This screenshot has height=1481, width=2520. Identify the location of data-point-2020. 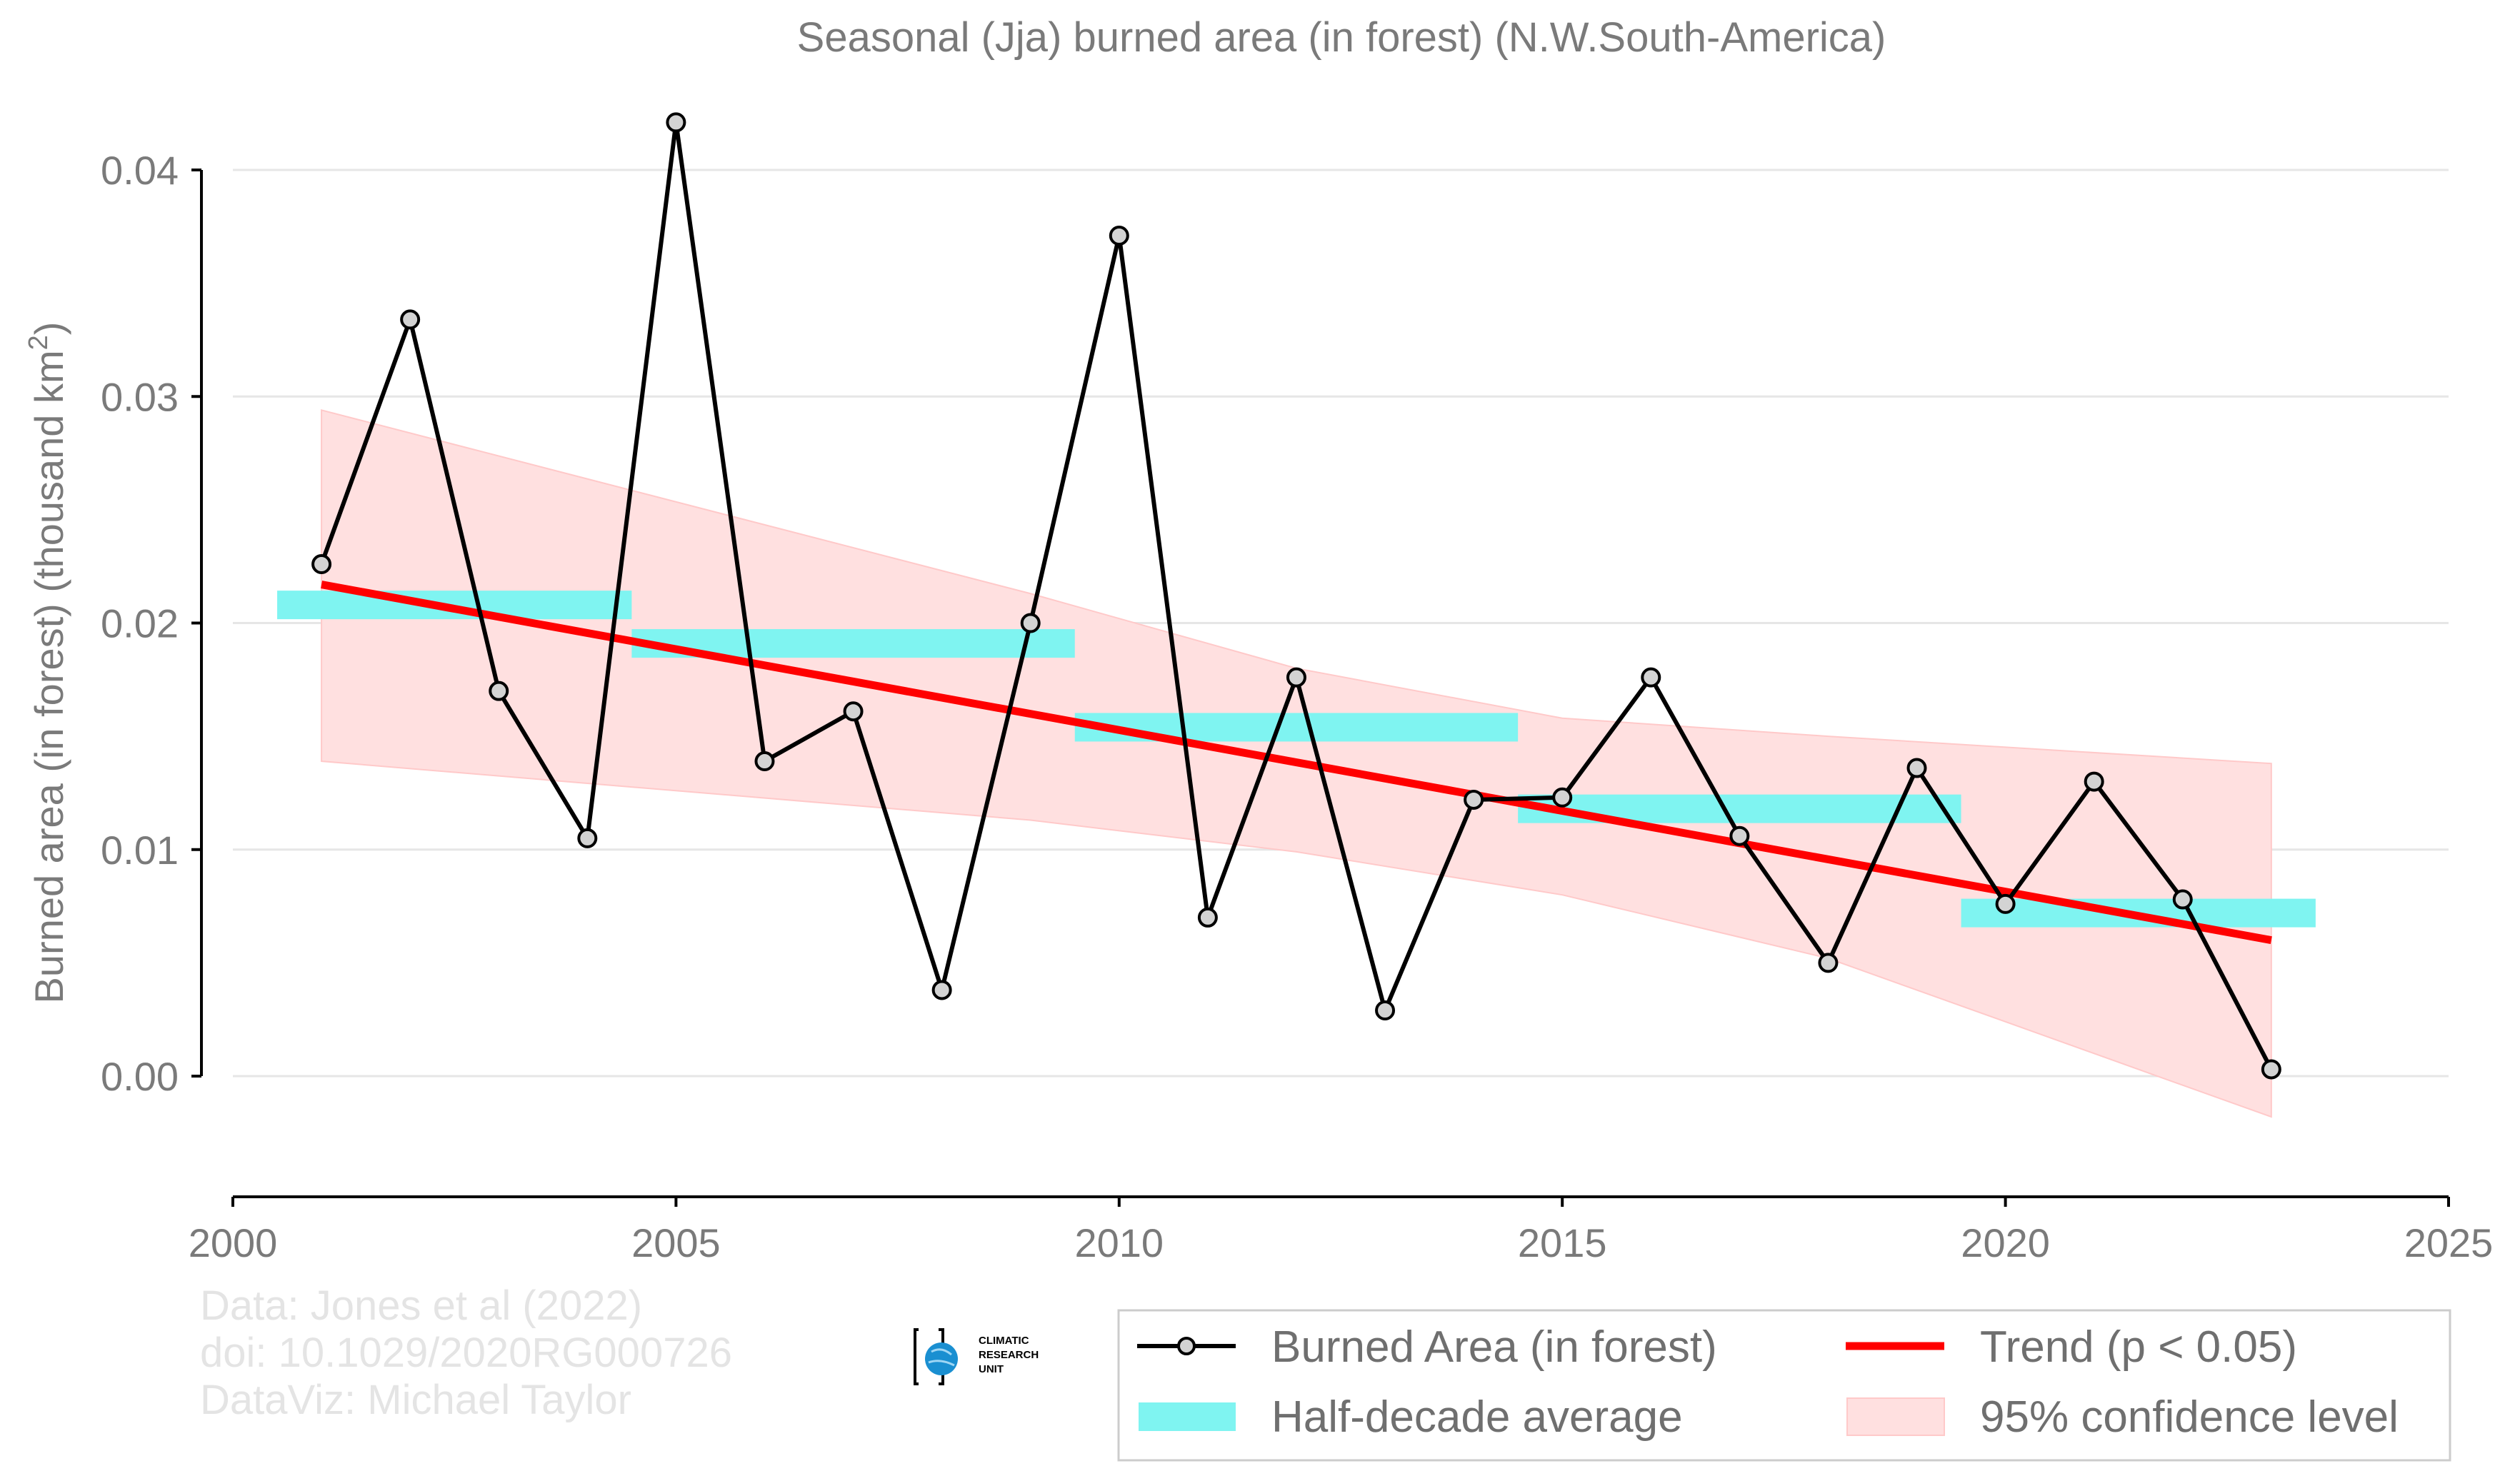
(2005, 904).